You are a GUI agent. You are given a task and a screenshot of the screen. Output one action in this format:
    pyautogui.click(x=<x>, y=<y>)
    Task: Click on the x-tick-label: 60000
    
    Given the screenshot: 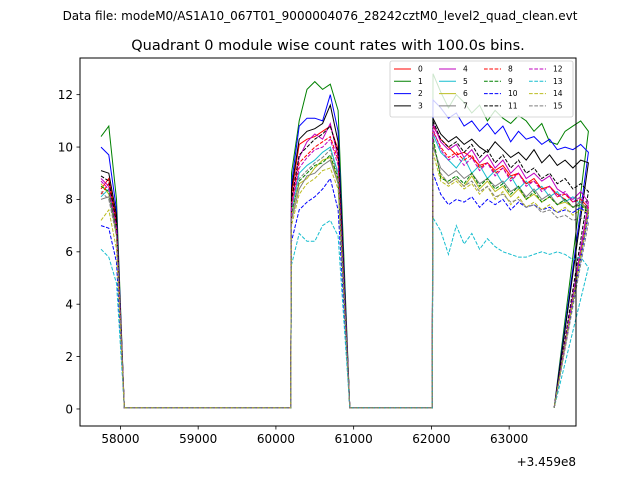 What is the action you would take?
    pyautogui.click(x=276, y=439)
    